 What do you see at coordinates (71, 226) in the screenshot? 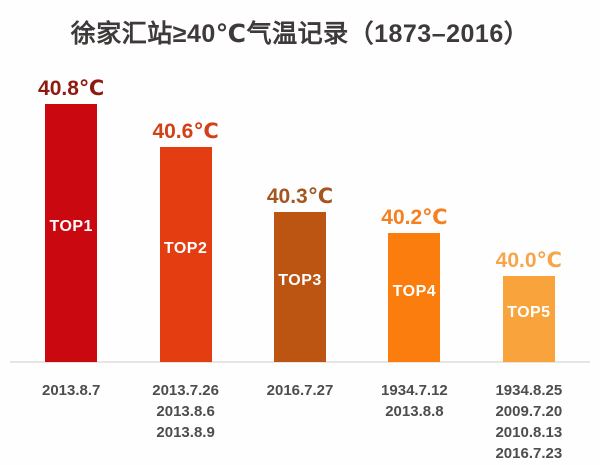
I see `bar-rank-label: TOP1` at bounding box center [71, 226].